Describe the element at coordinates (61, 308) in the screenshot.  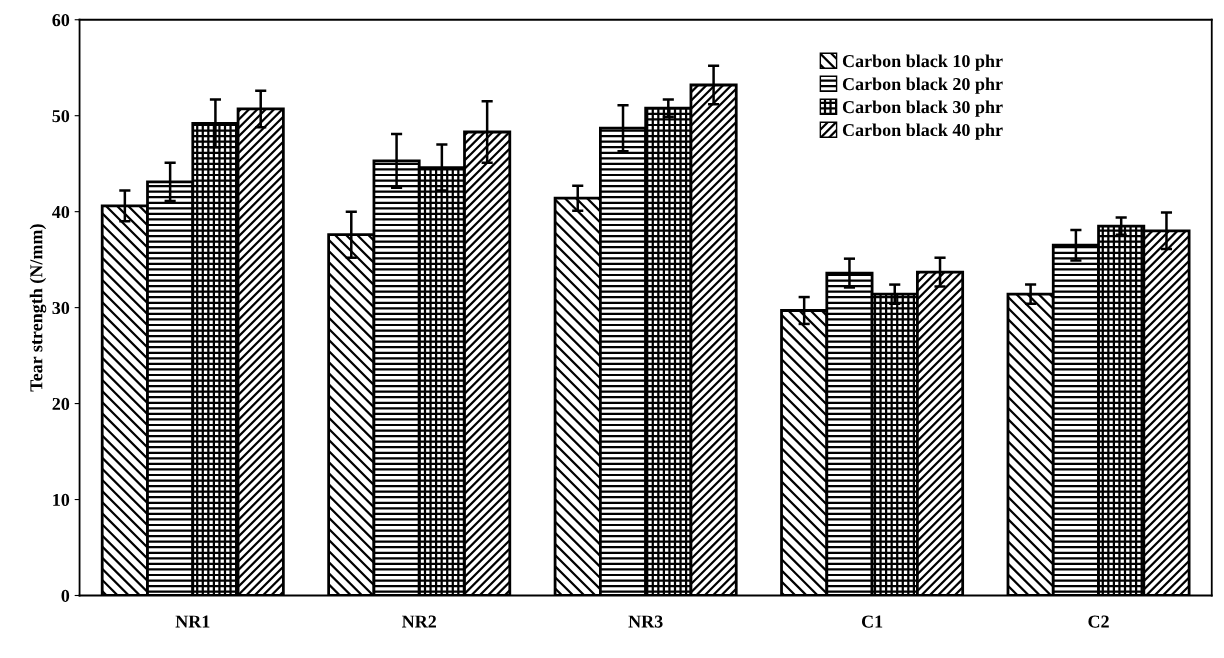
I see `y-tick-label: 30` at that location.